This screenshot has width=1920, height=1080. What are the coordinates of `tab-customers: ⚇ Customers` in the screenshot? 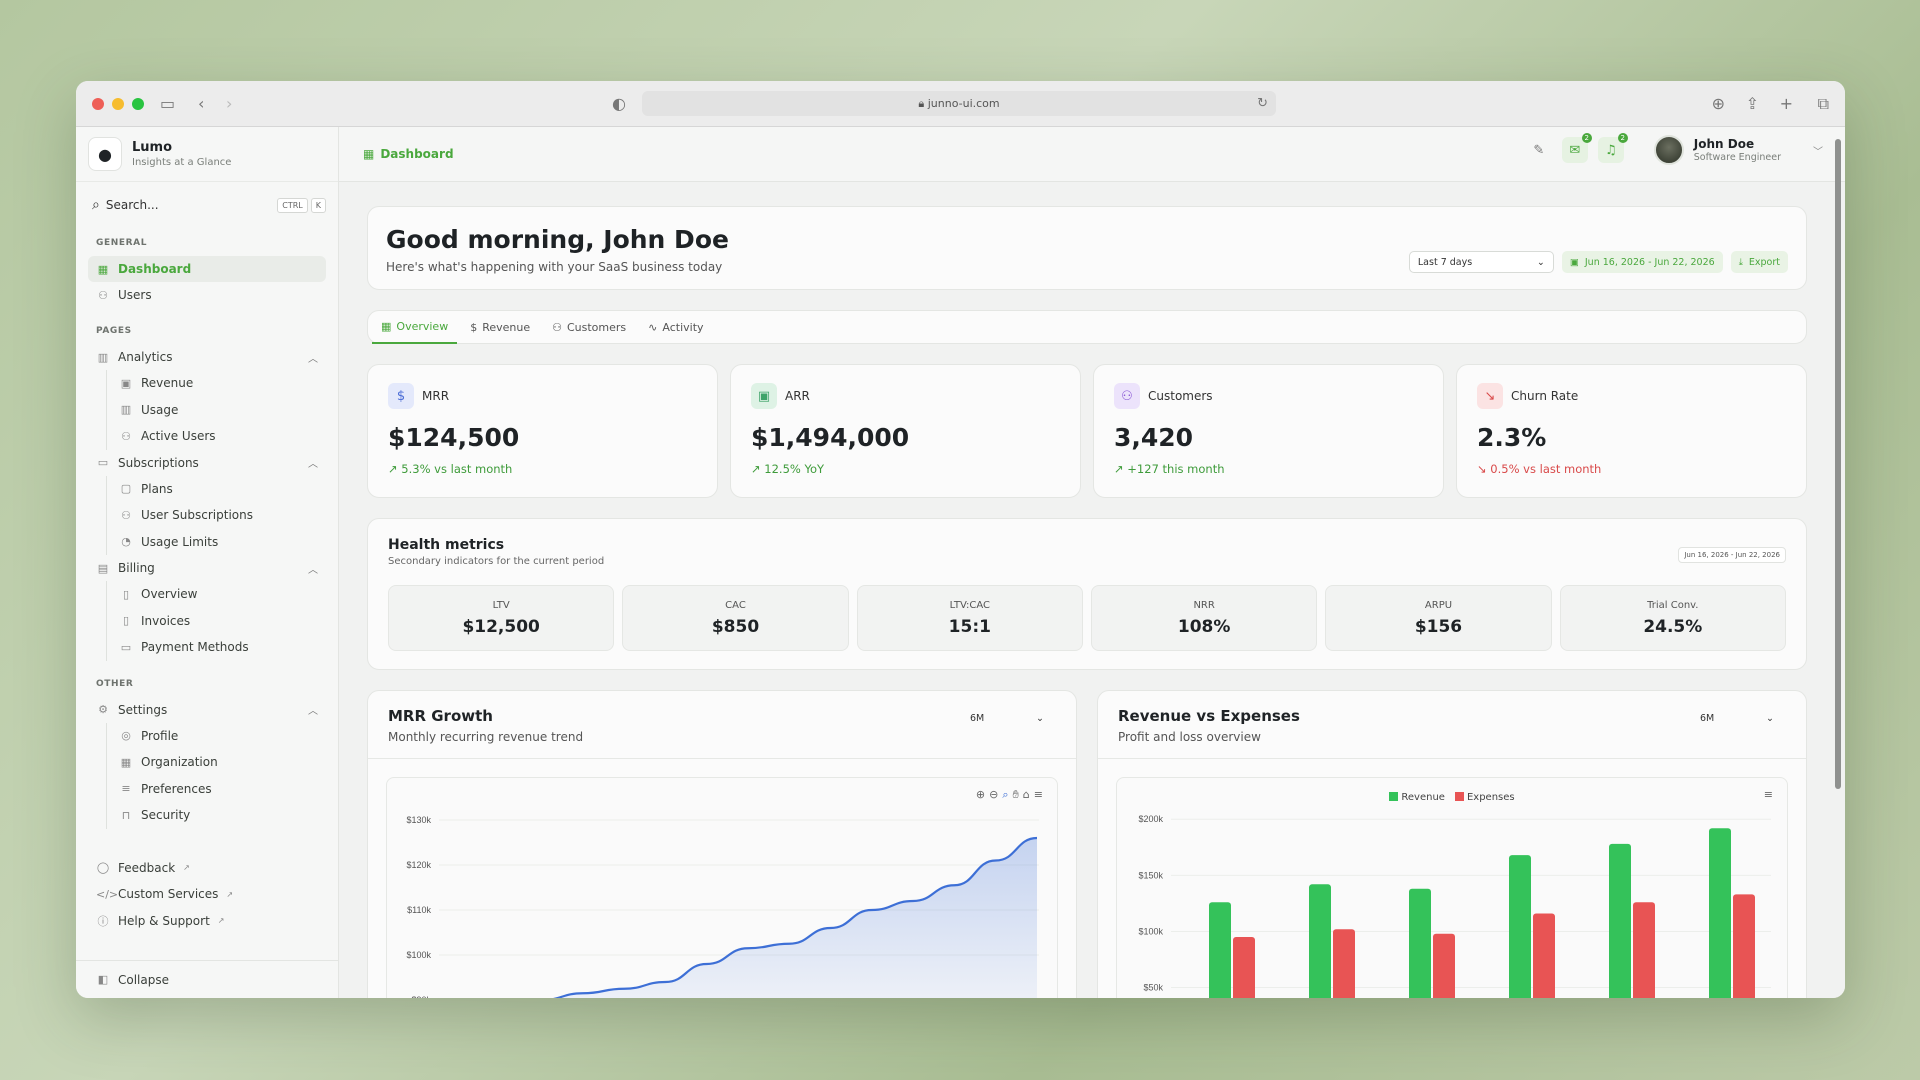 It's located at (589, 327).